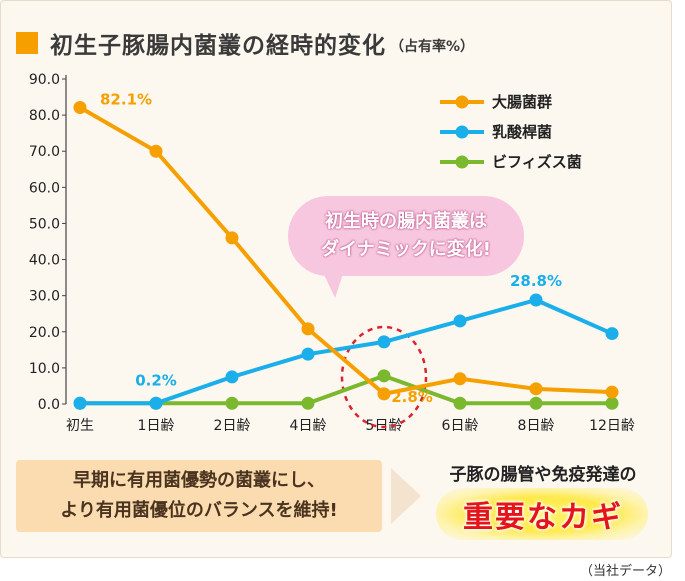 The width and height of the screenshot is (685, 581). What do you see at coordinates (308, 426) in the screenshot?
I see `x-tick-label: 4日齢` at bounding box center [308, 426].